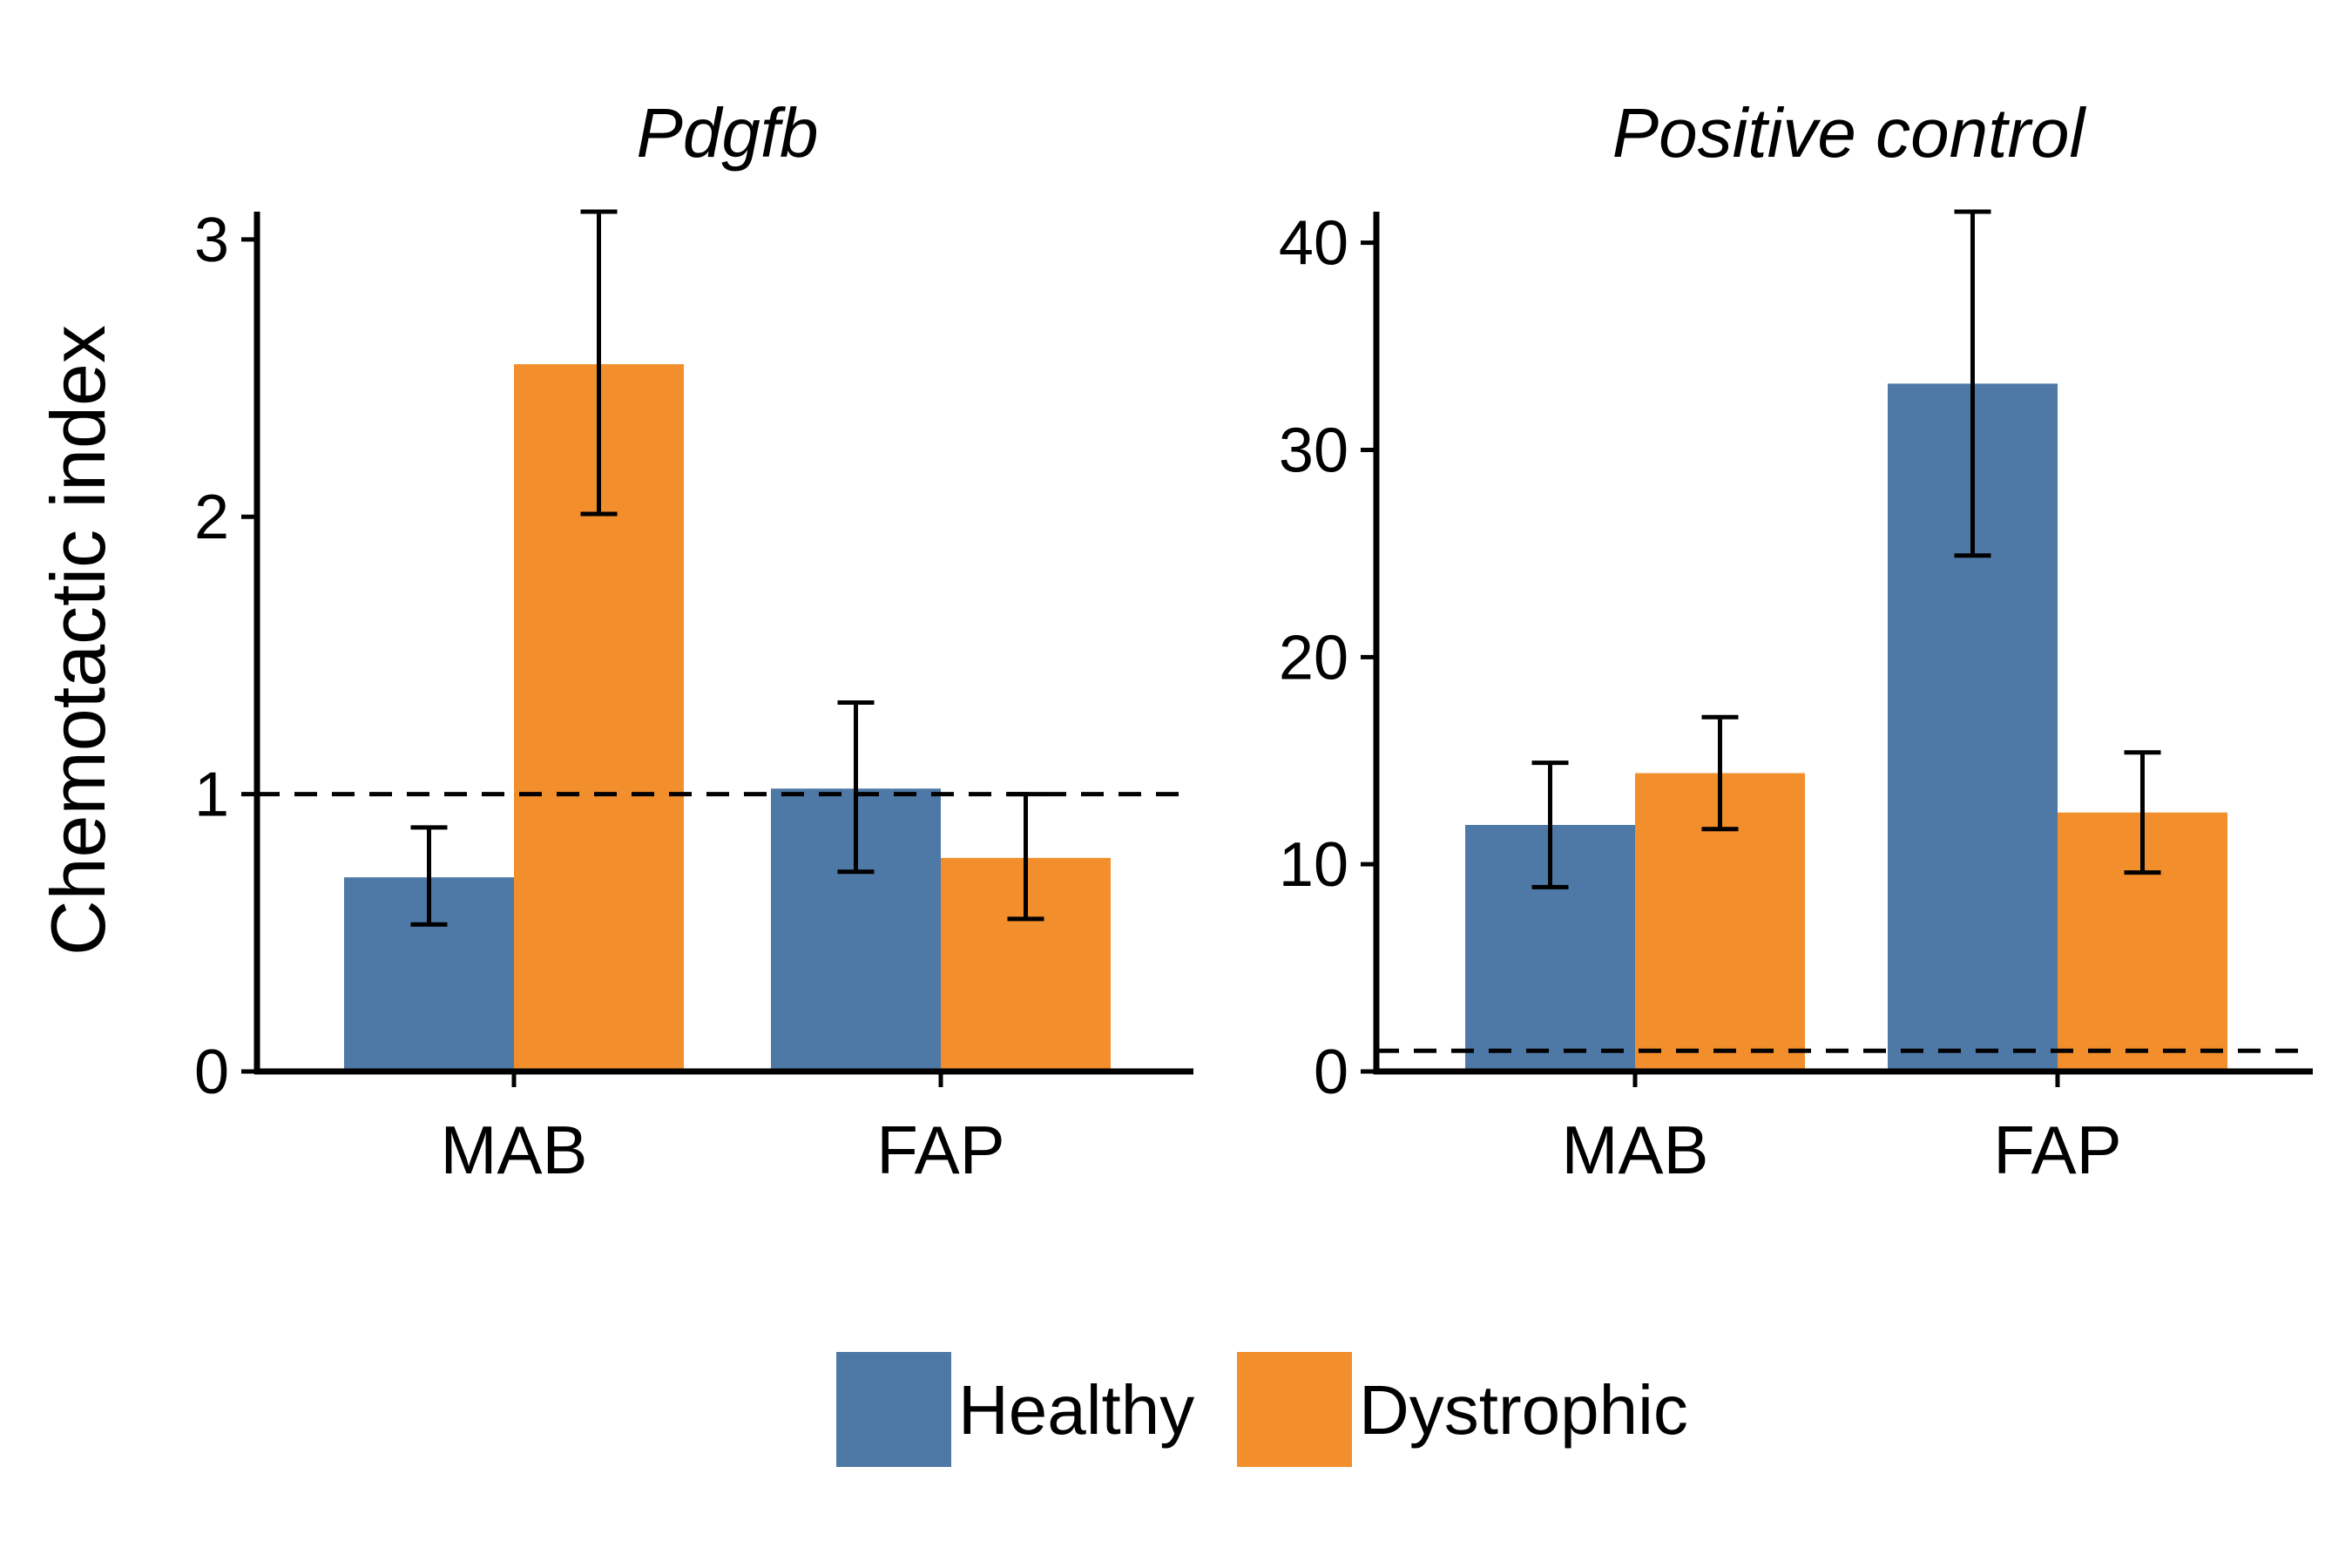  Describe the element at coordinates (1076, 1410) in the screenshot. I see `legend-label: Healthy` at that location.